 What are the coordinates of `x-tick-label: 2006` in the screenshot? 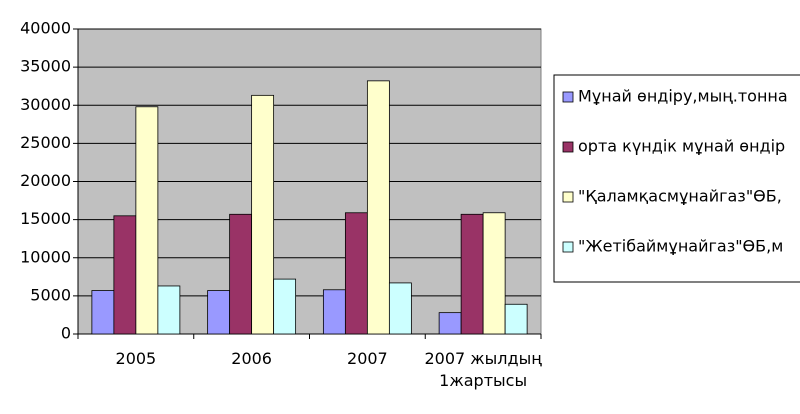 It's located at (251, 358).